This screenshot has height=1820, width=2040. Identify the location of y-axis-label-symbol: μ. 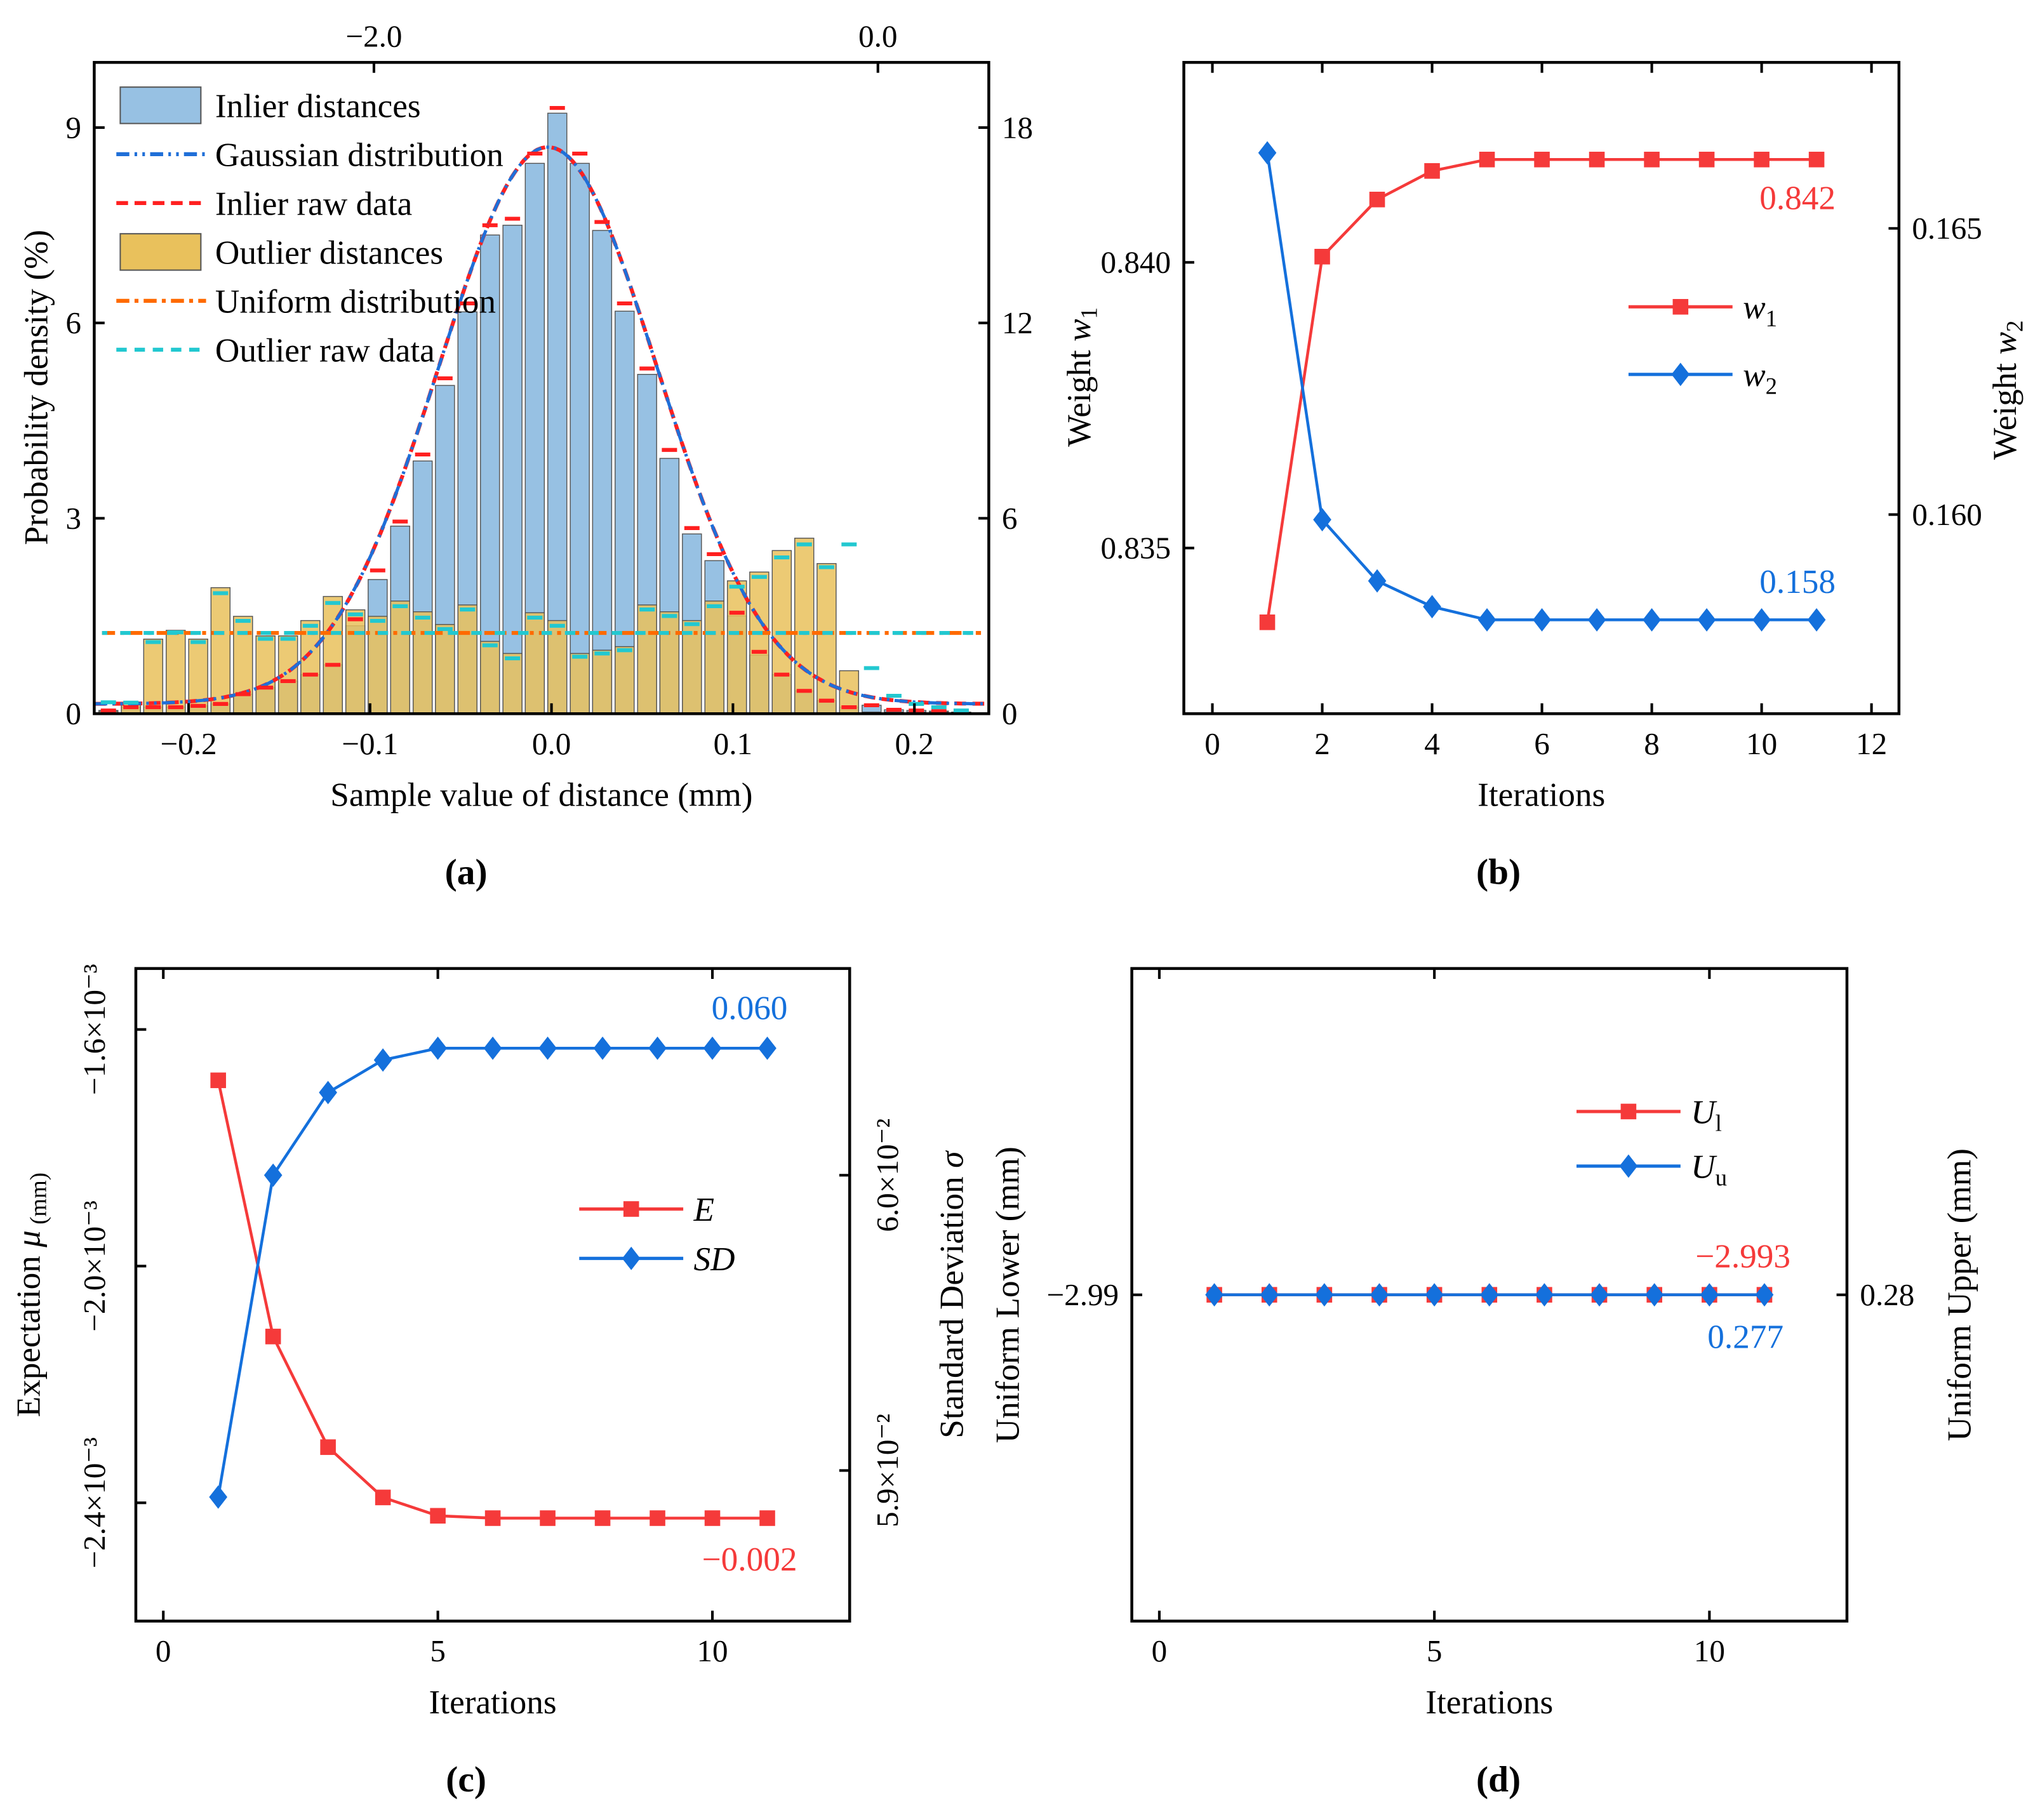
(28, 1239).